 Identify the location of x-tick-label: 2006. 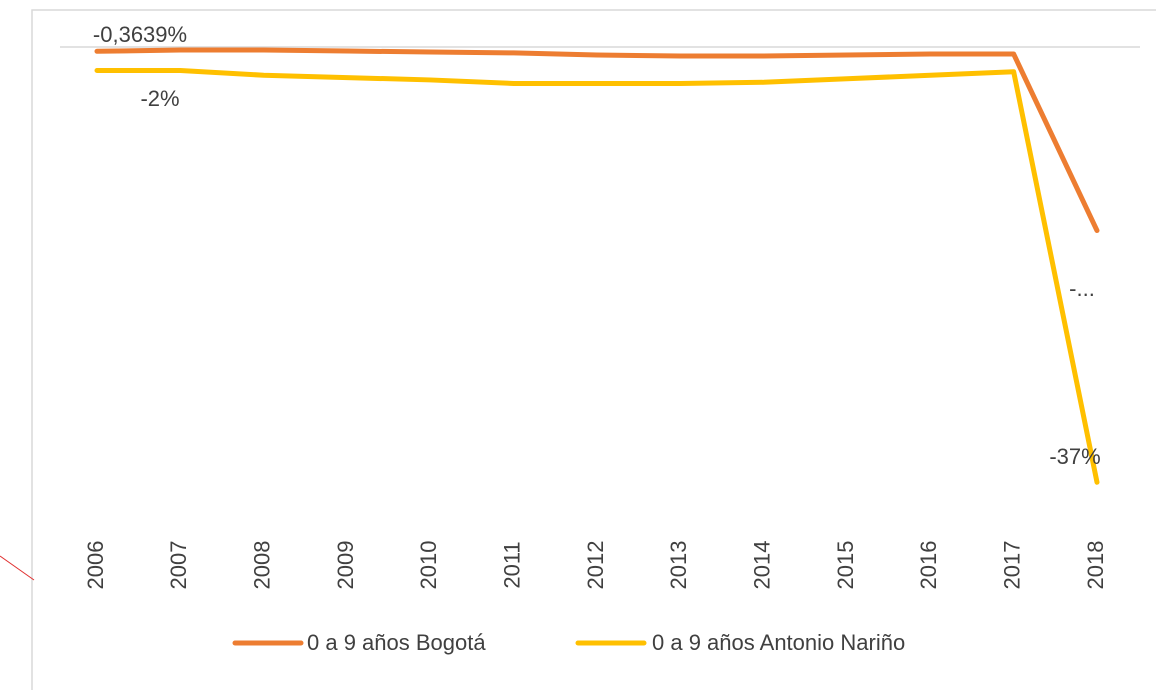
(95, 565).